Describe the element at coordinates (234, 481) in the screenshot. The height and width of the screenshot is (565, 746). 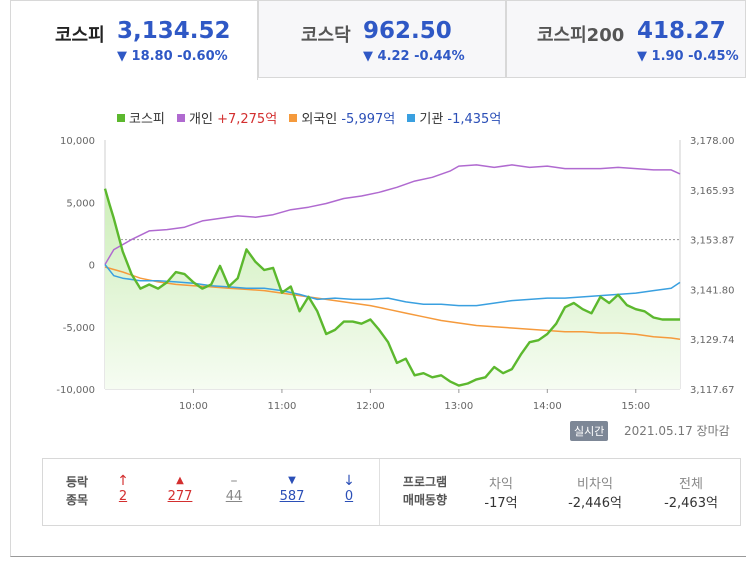
I see `unchanged-dash-icon: –` at that location.